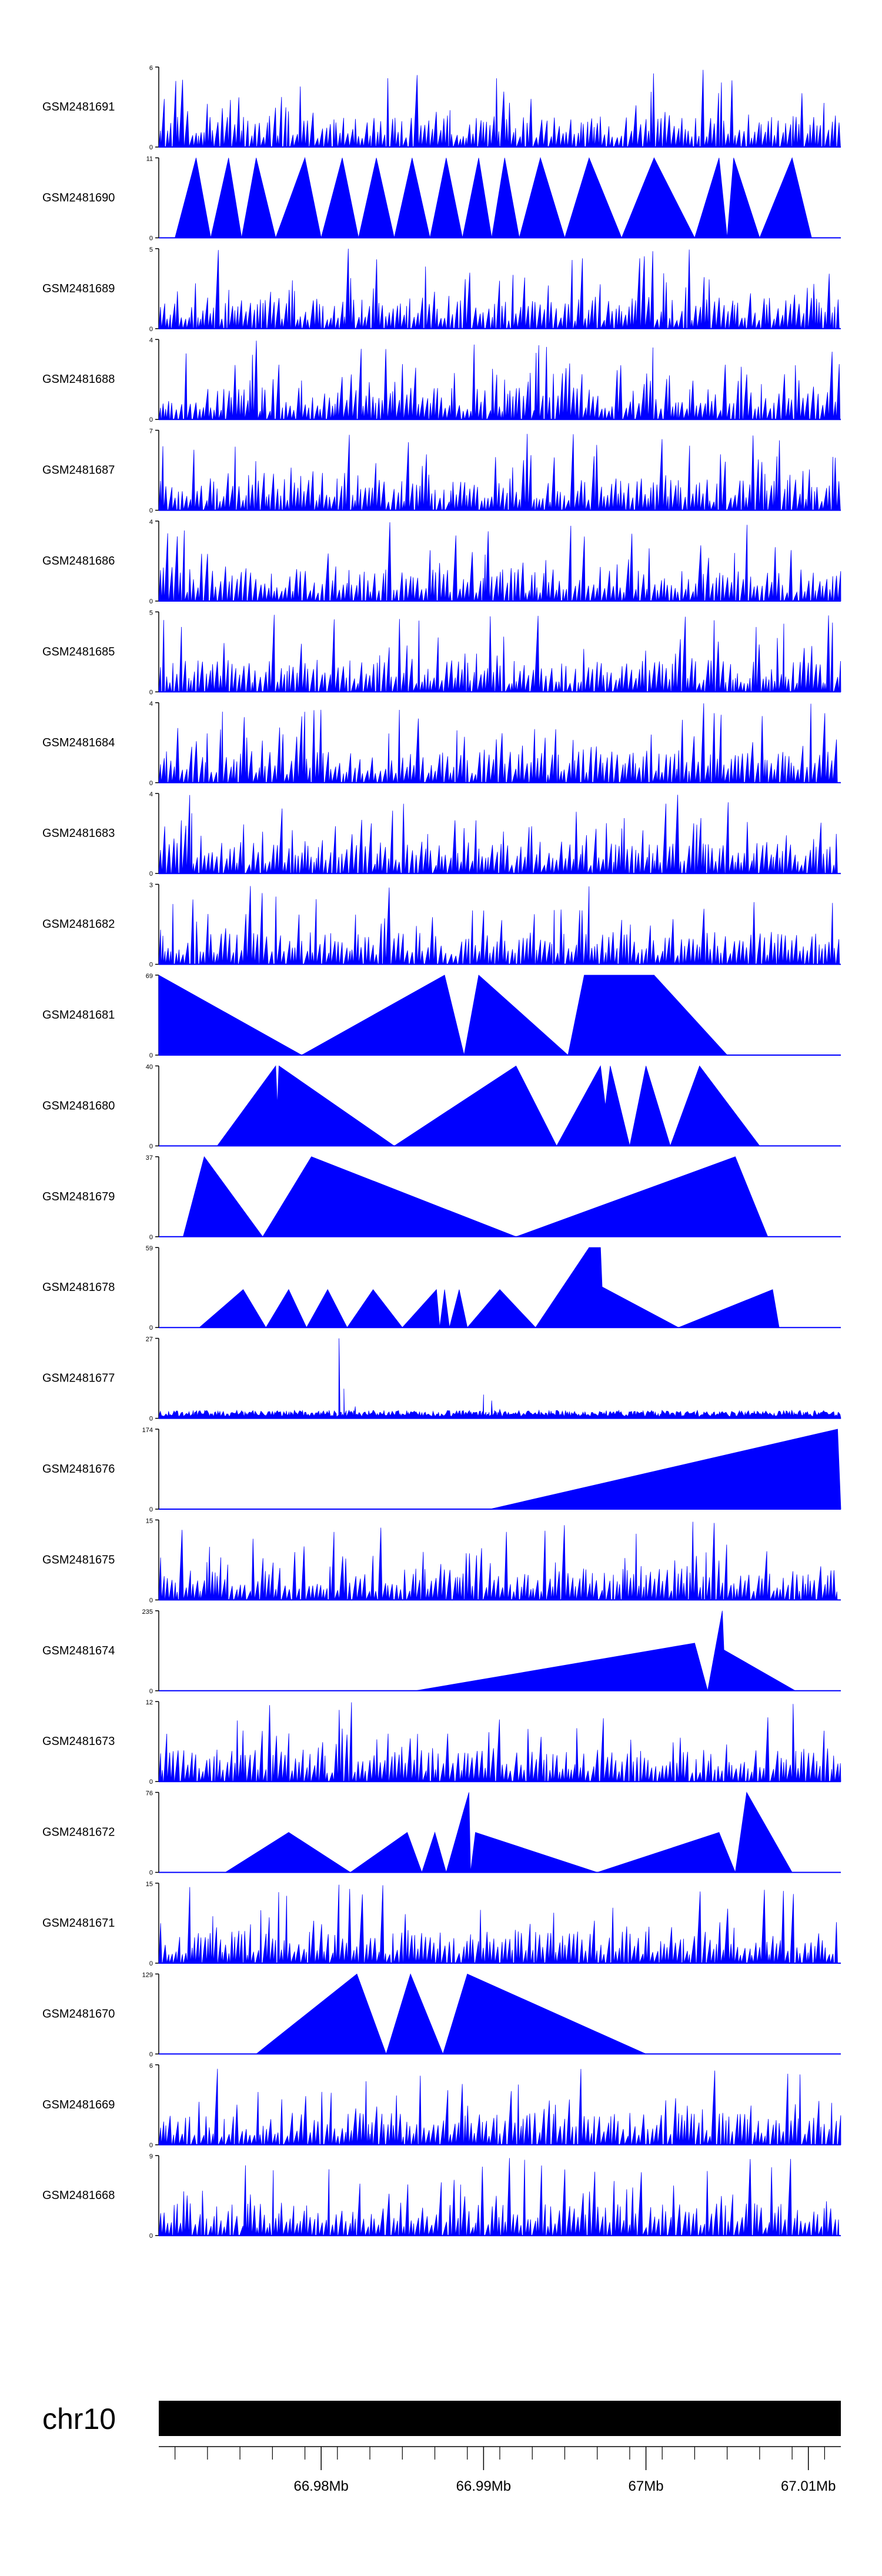 This screenshot has height=2576, width=882. I want to click on track-GSM2481680: GSM2481680 40 0, so click(441, 1106).